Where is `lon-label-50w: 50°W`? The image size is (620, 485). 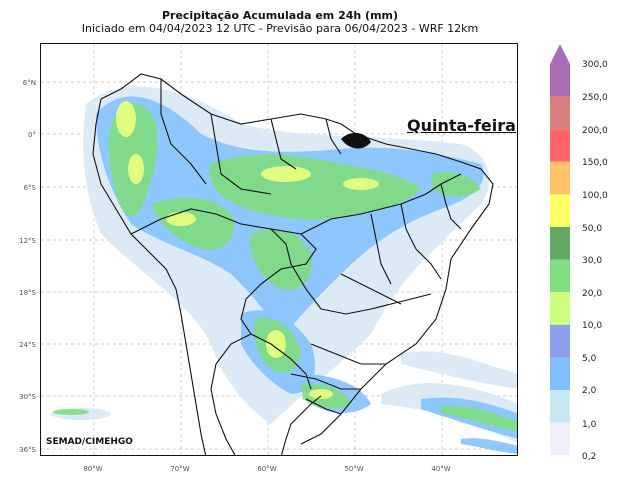
lon-label-50w: 50°W is located at coordinates (354, 469).